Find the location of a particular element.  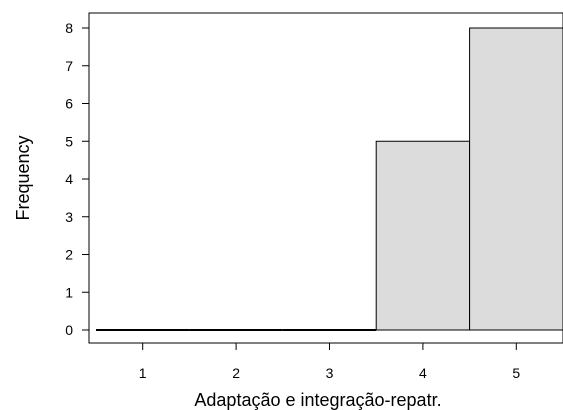

y-tick-label: 8 is located at coordinates (69, 28).